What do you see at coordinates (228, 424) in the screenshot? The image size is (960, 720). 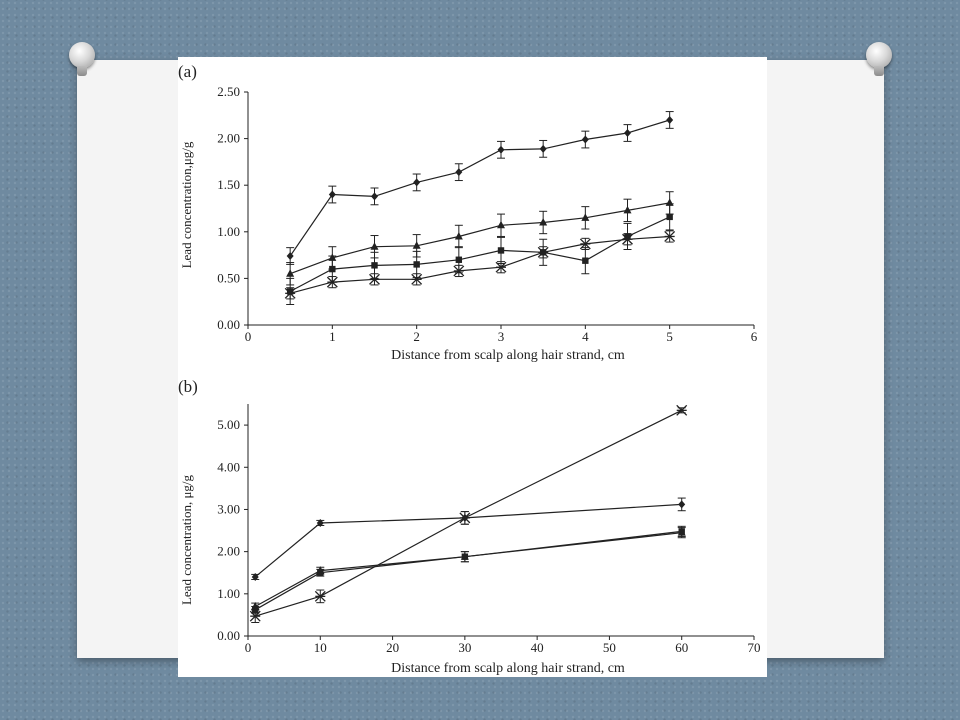 I see `panel-b-y-tick-label: 5.00` at bounding box center [228, 424].